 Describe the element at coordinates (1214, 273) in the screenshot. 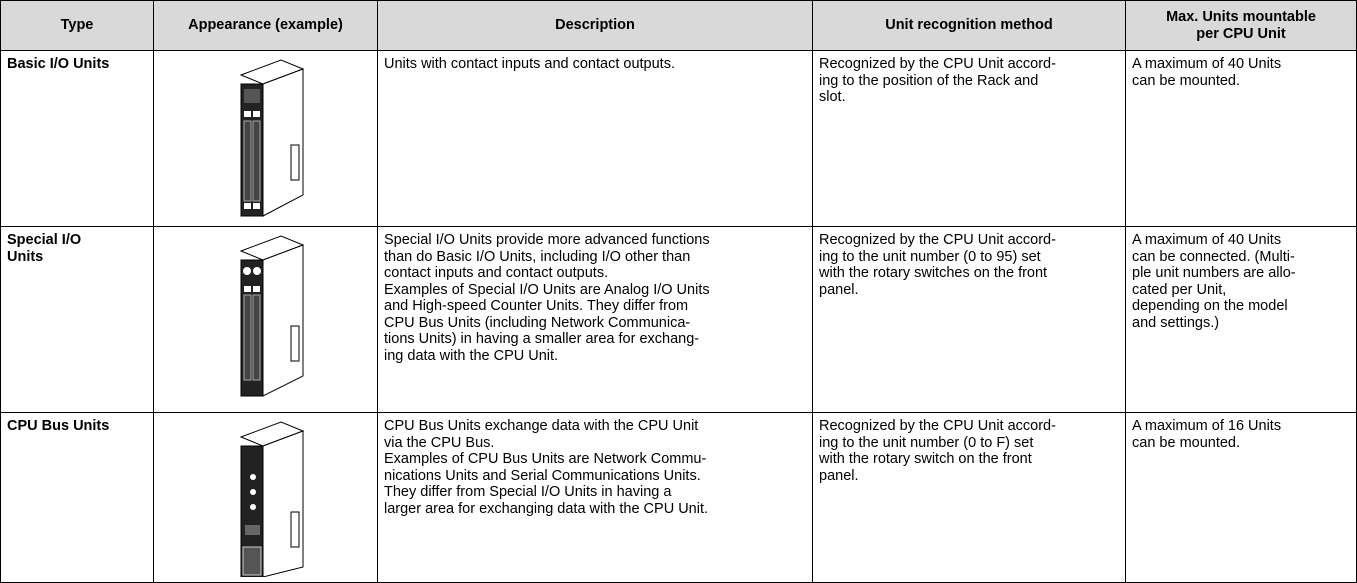

I see `text-line: ple unit numbers are allo-` at that location.